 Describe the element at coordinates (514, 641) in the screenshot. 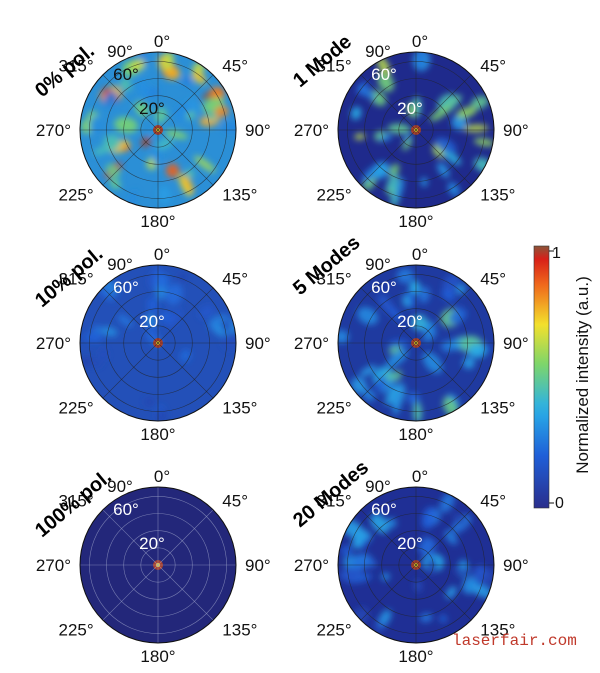

I see `watermark: laserfair.com` at that location.